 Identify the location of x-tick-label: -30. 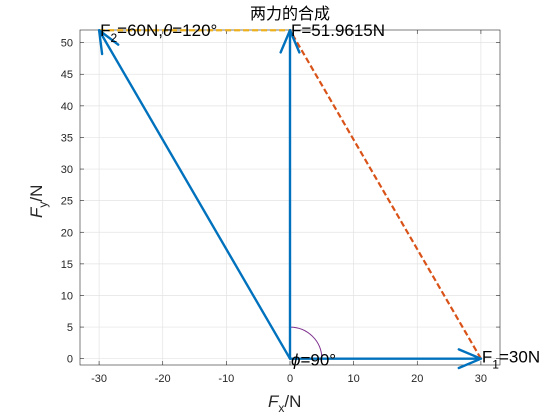
(99, 379).